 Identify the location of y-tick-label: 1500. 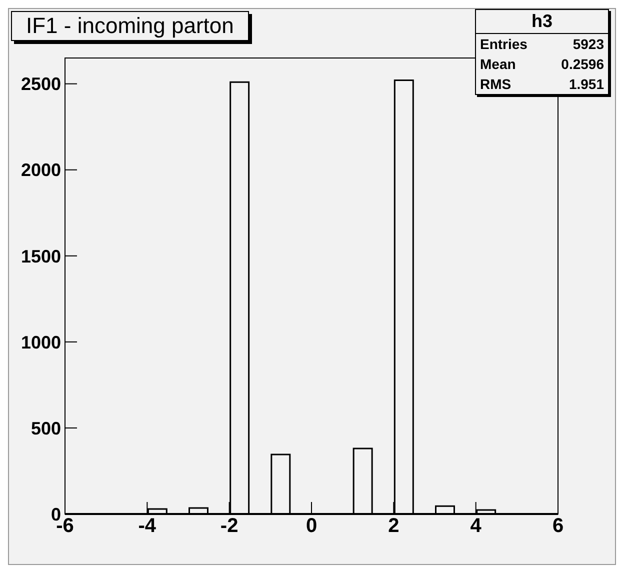
(40, 256).